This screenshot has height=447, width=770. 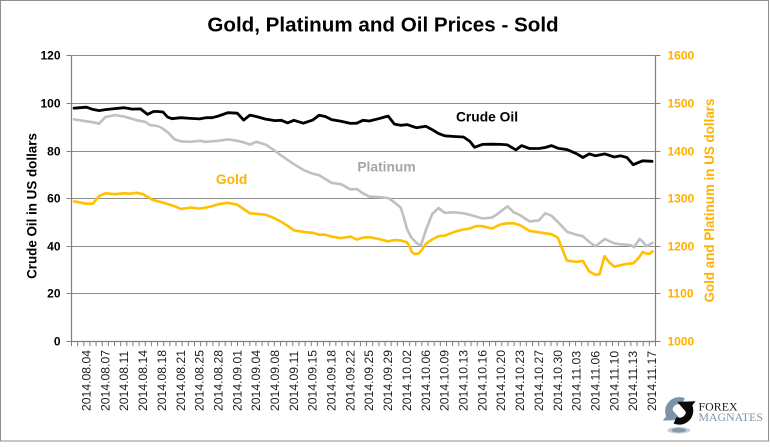 What do you see at coordinates (681, 247) in the screenshot?
I see `svg-text: 1200` at bounding box center [681, 247].